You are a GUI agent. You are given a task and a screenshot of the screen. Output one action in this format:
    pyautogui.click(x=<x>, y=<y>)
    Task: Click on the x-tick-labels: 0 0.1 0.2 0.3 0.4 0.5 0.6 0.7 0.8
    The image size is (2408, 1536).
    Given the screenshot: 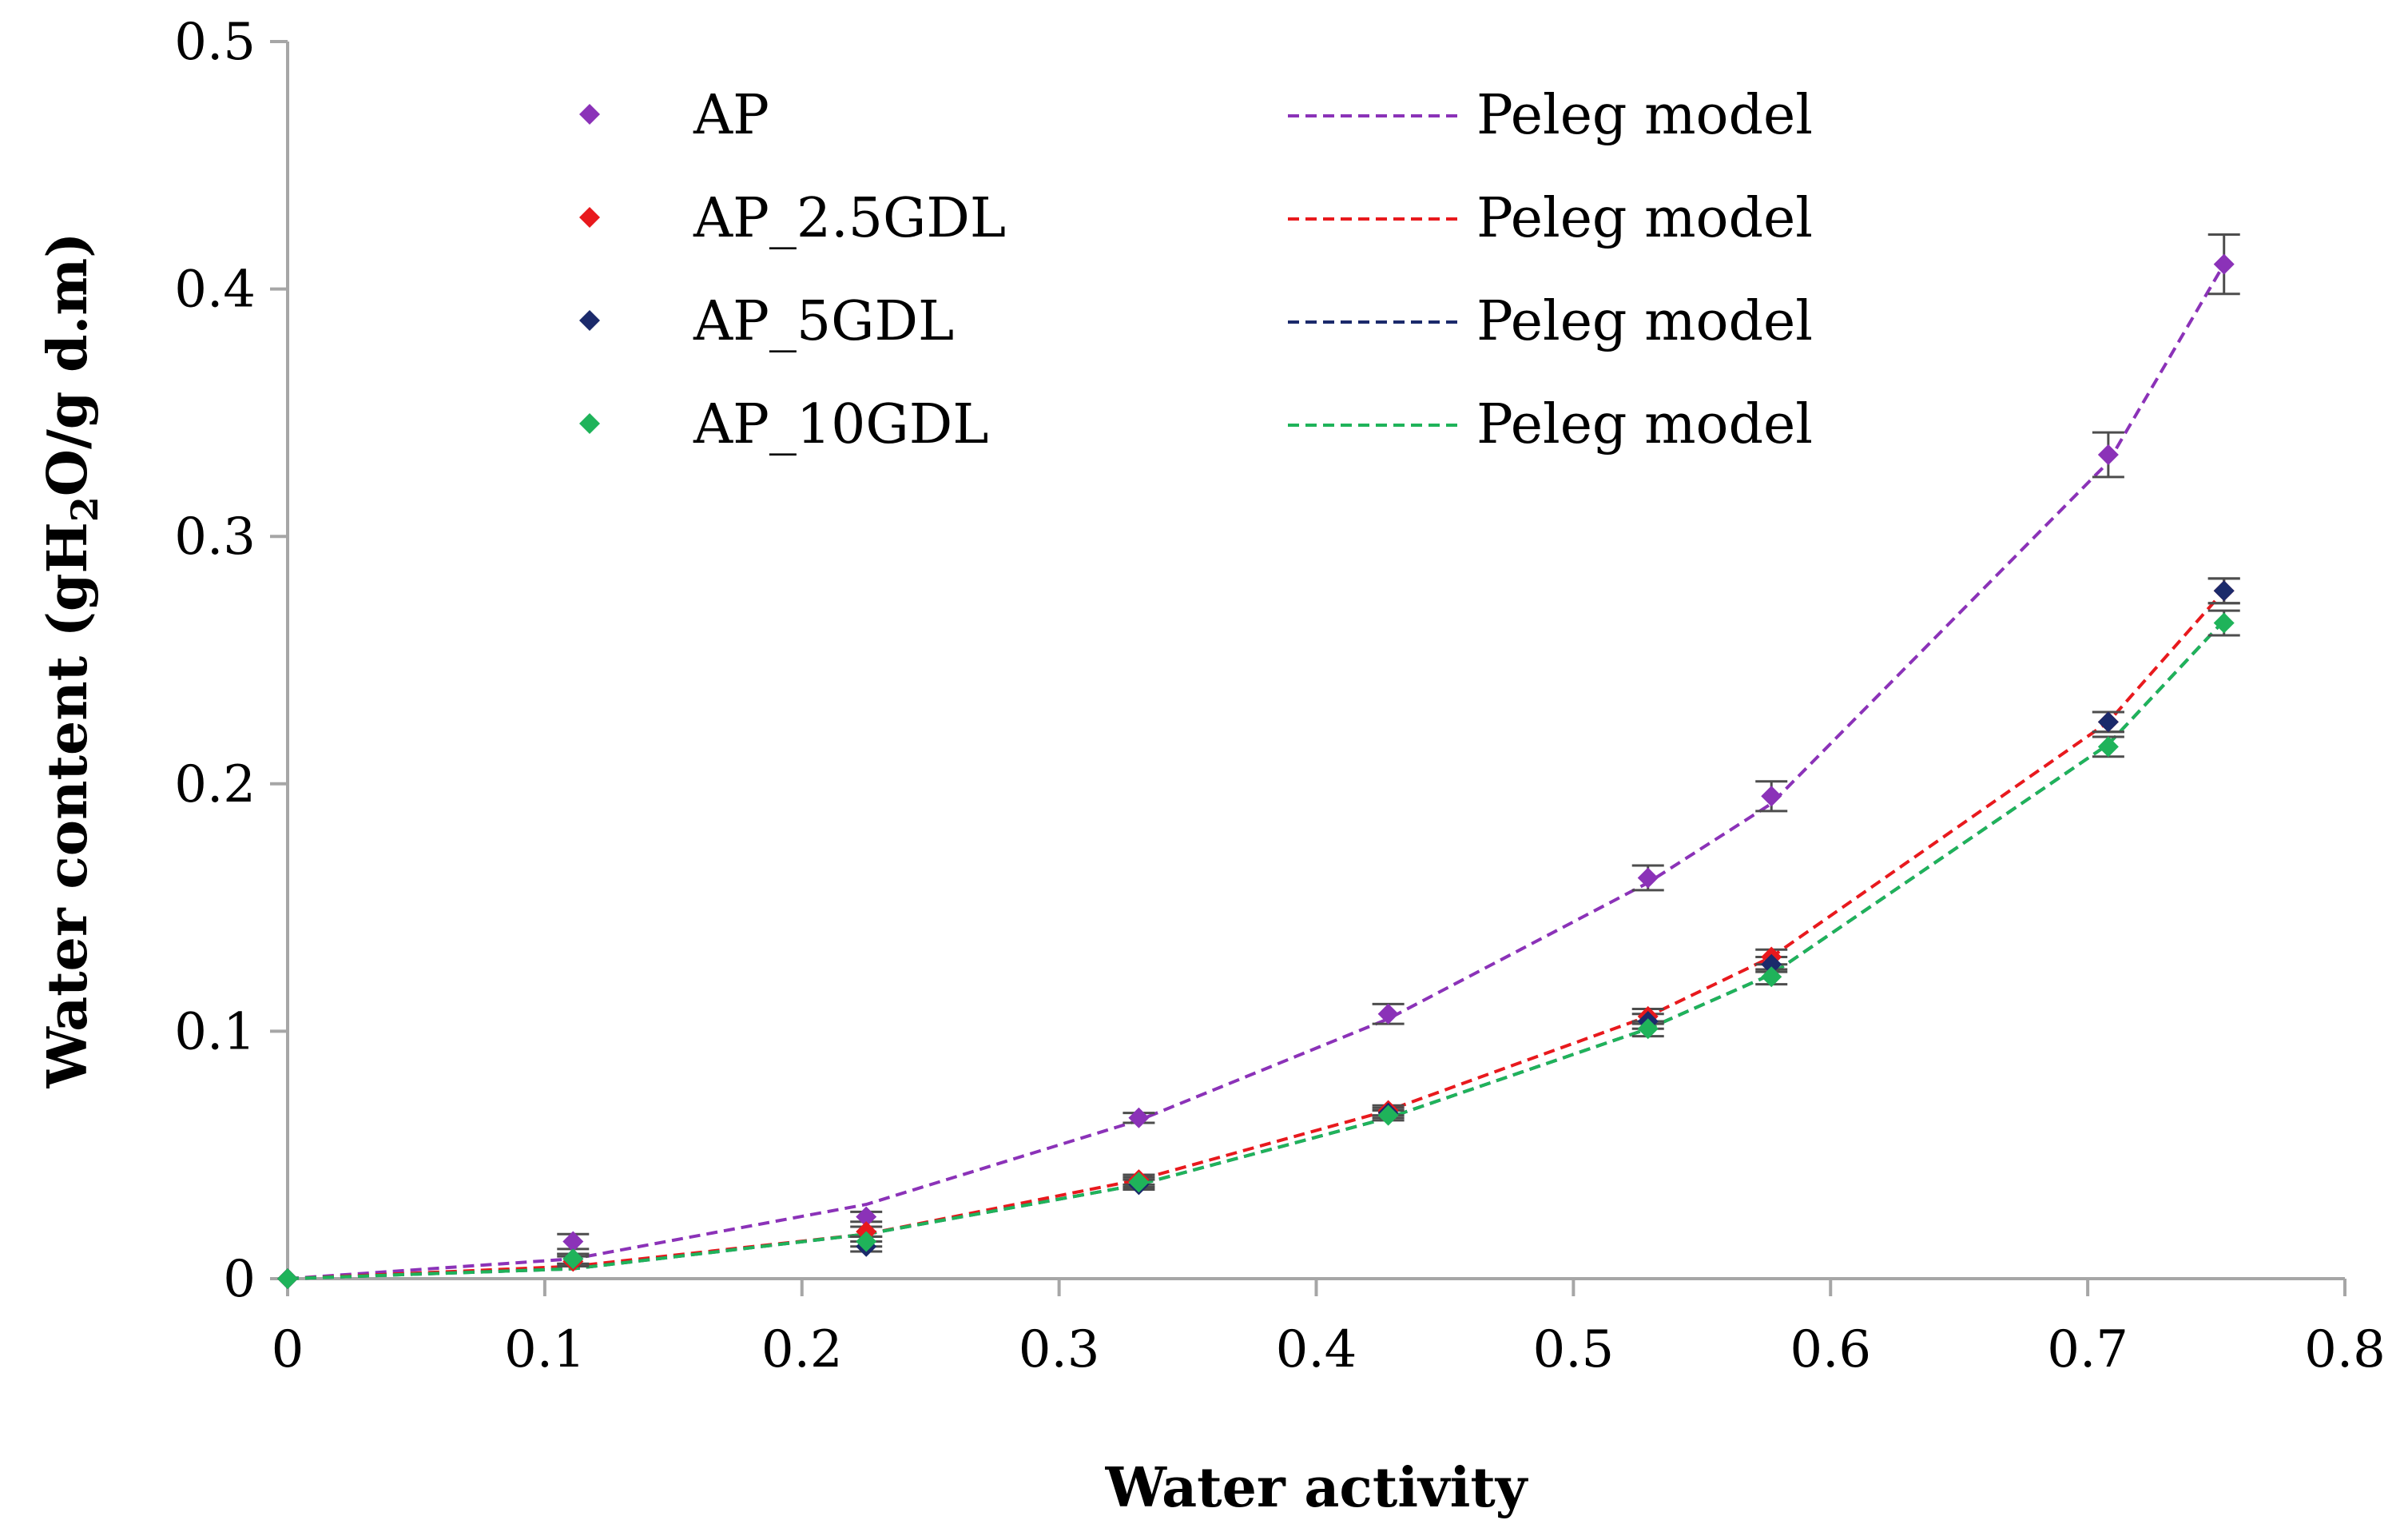 What is the action you would take?
    pyautogui.click(x=1329, y=1349)
    